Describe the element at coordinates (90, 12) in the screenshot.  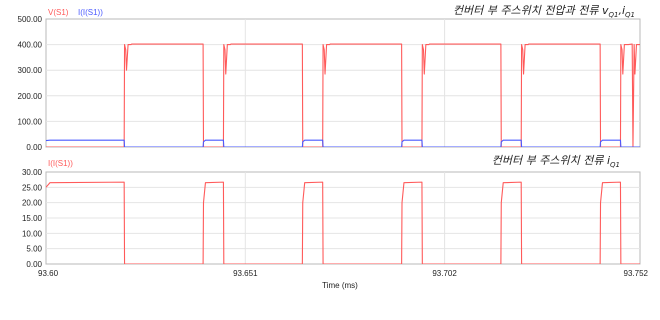
I see `top-legend-i-s1: I(I(S1))` at that location.